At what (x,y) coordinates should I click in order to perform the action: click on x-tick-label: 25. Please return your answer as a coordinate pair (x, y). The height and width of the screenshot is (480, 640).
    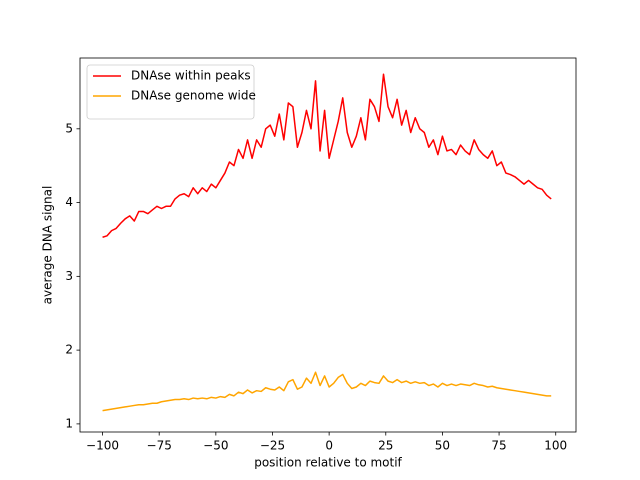
    Looking at the image, I should click on (385, 446).